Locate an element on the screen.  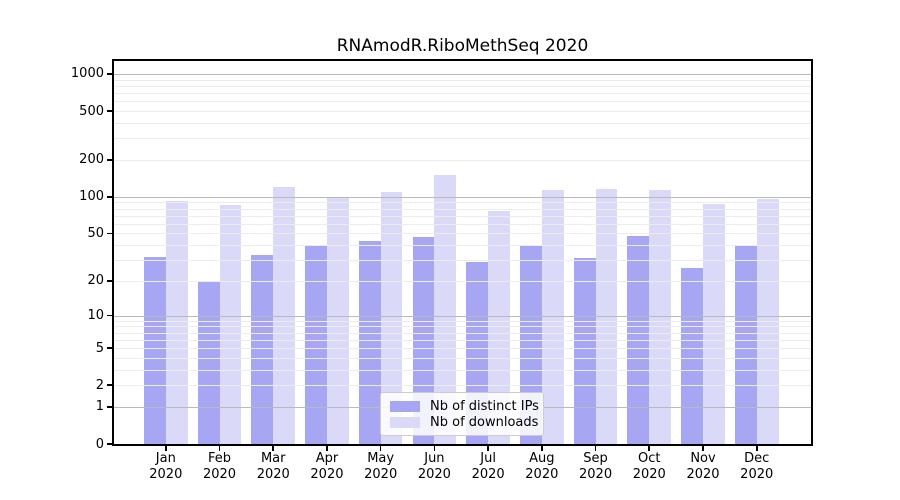
y-tick-label: 2 is located at coordinates (99, 385).